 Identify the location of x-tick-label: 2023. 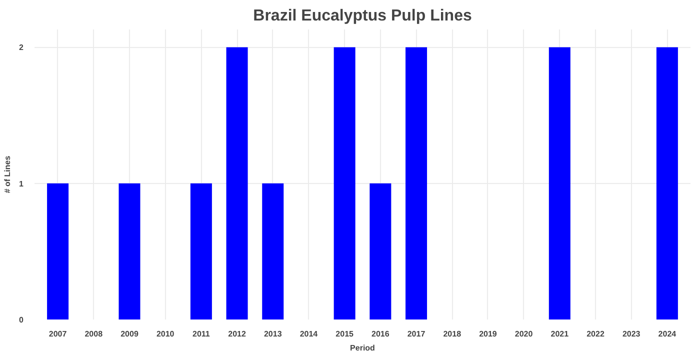
(631, 334).